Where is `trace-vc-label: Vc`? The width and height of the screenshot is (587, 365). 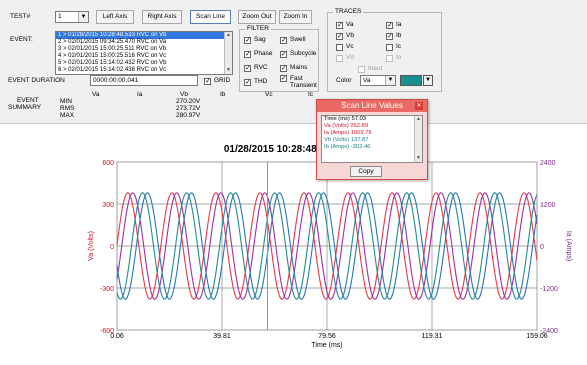 trace-vc-label: Vc is located at coordinates (350, 46).